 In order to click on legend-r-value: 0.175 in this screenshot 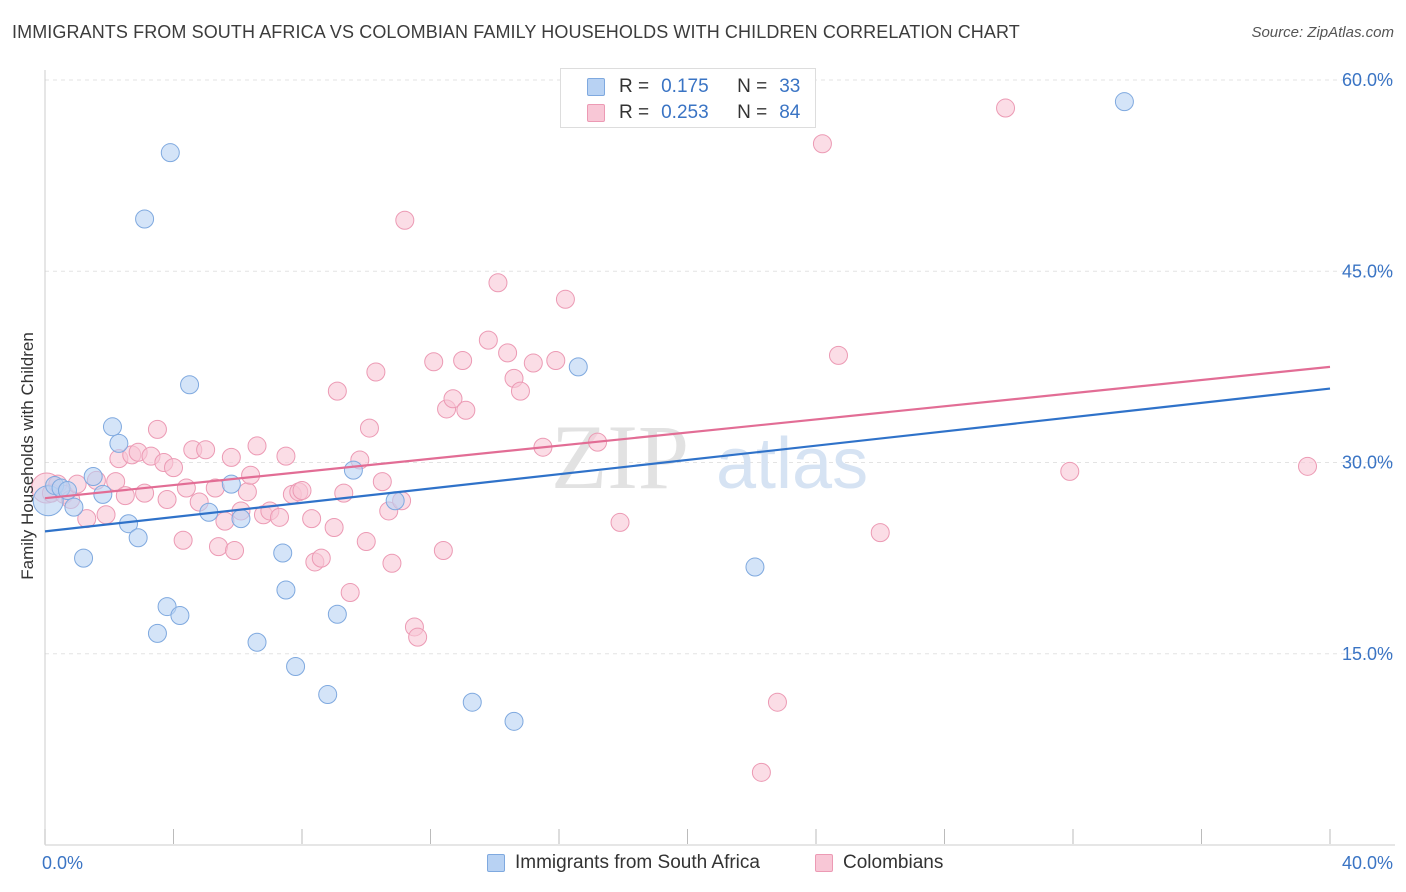, I will do `click(685, 86)`.